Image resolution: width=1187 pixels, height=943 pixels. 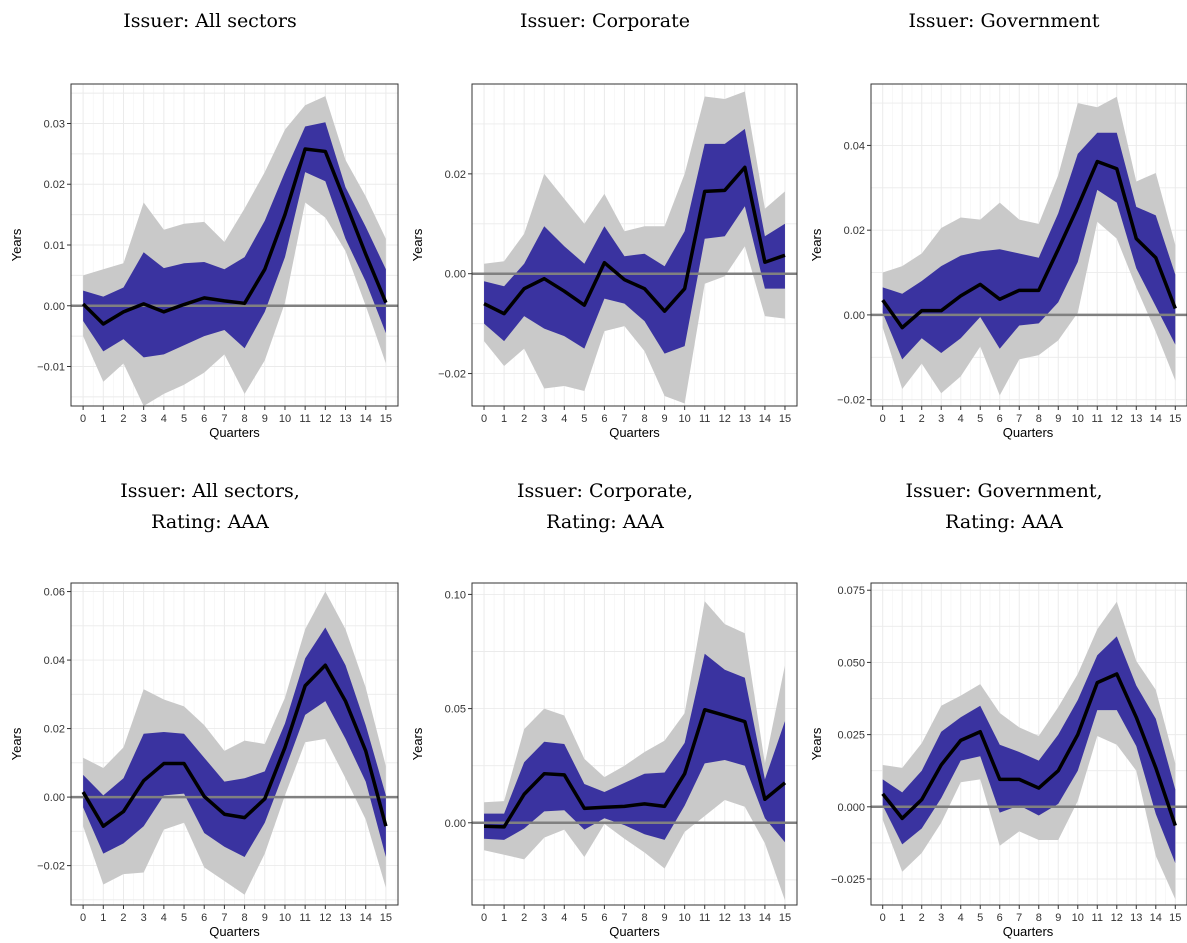 What do you see at coordinates (209, 21) in the screenshot?
I see `chart-title: Issuer: All sectors` at bounding box center [209, 21].